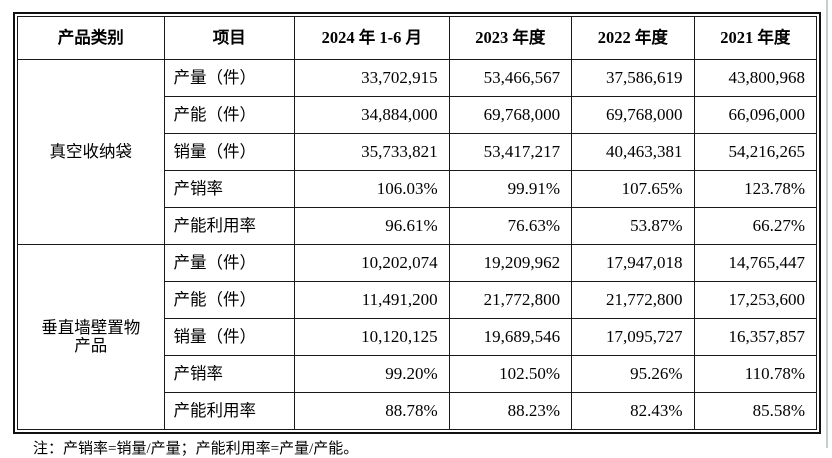 This screenshot has width=832, height=458. What do you see at coordinates (372, 300) in the screenshot?
I see `cell-value: 11,491,200` at bounding box center [372, 300].